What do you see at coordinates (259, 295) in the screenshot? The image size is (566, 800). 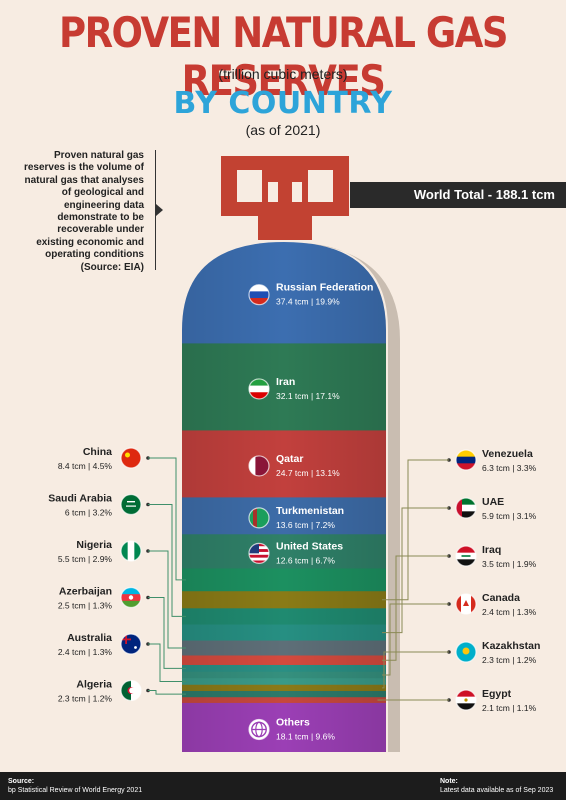 I see `russia-flag-icon` at bounding box center [259, 295].